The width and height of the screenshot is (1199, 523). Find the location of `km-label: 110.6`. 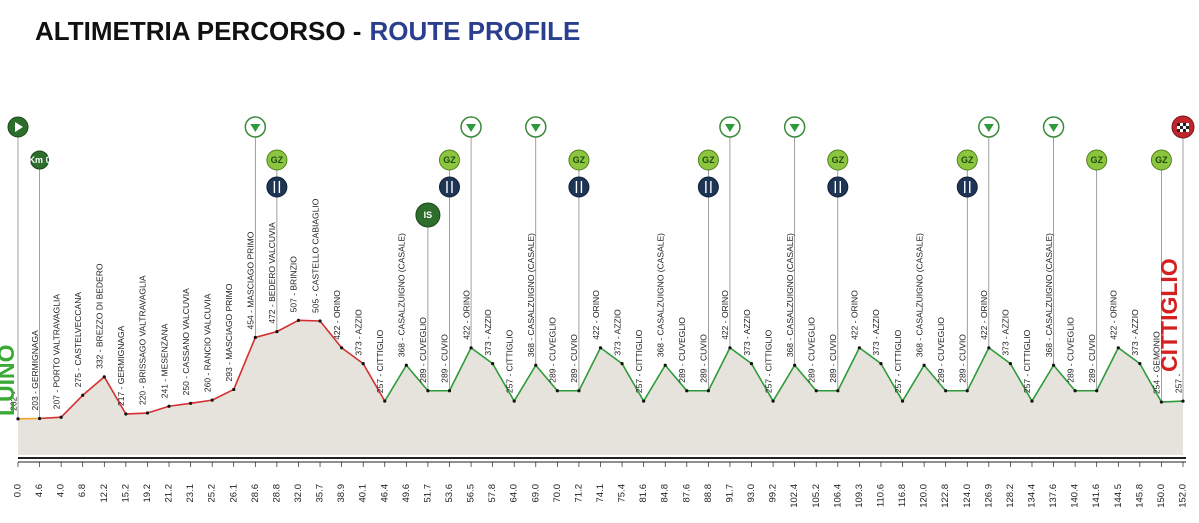

km-label: 110.6 is located at coordinates (880, 495).